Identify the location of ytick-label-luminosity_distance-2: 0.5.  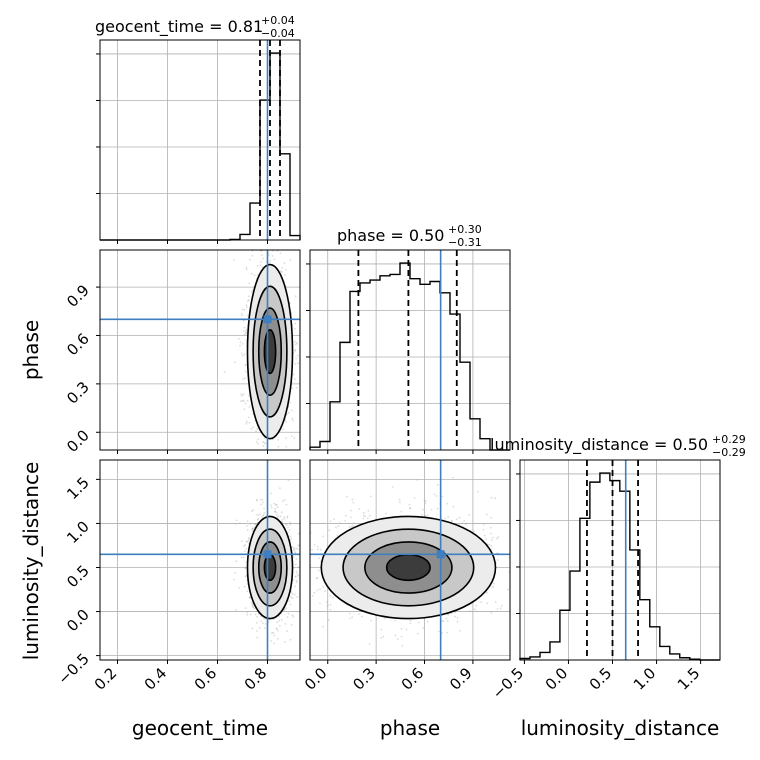
(78, 577).